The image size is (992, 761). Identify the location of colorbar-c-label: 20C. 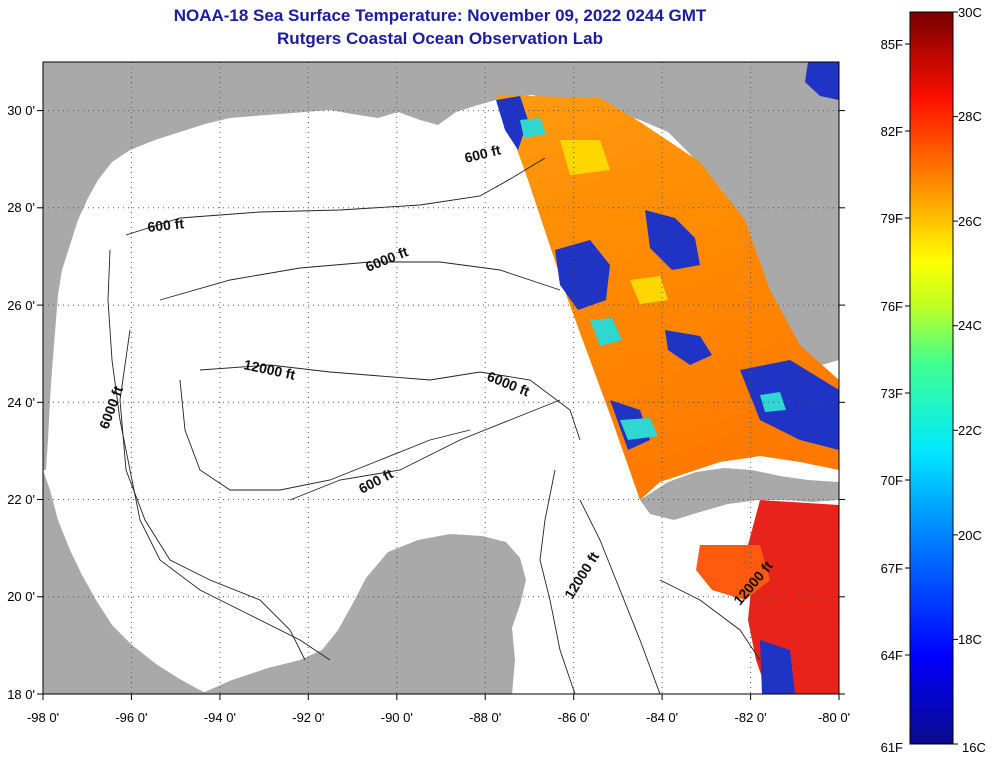
(970, 535).